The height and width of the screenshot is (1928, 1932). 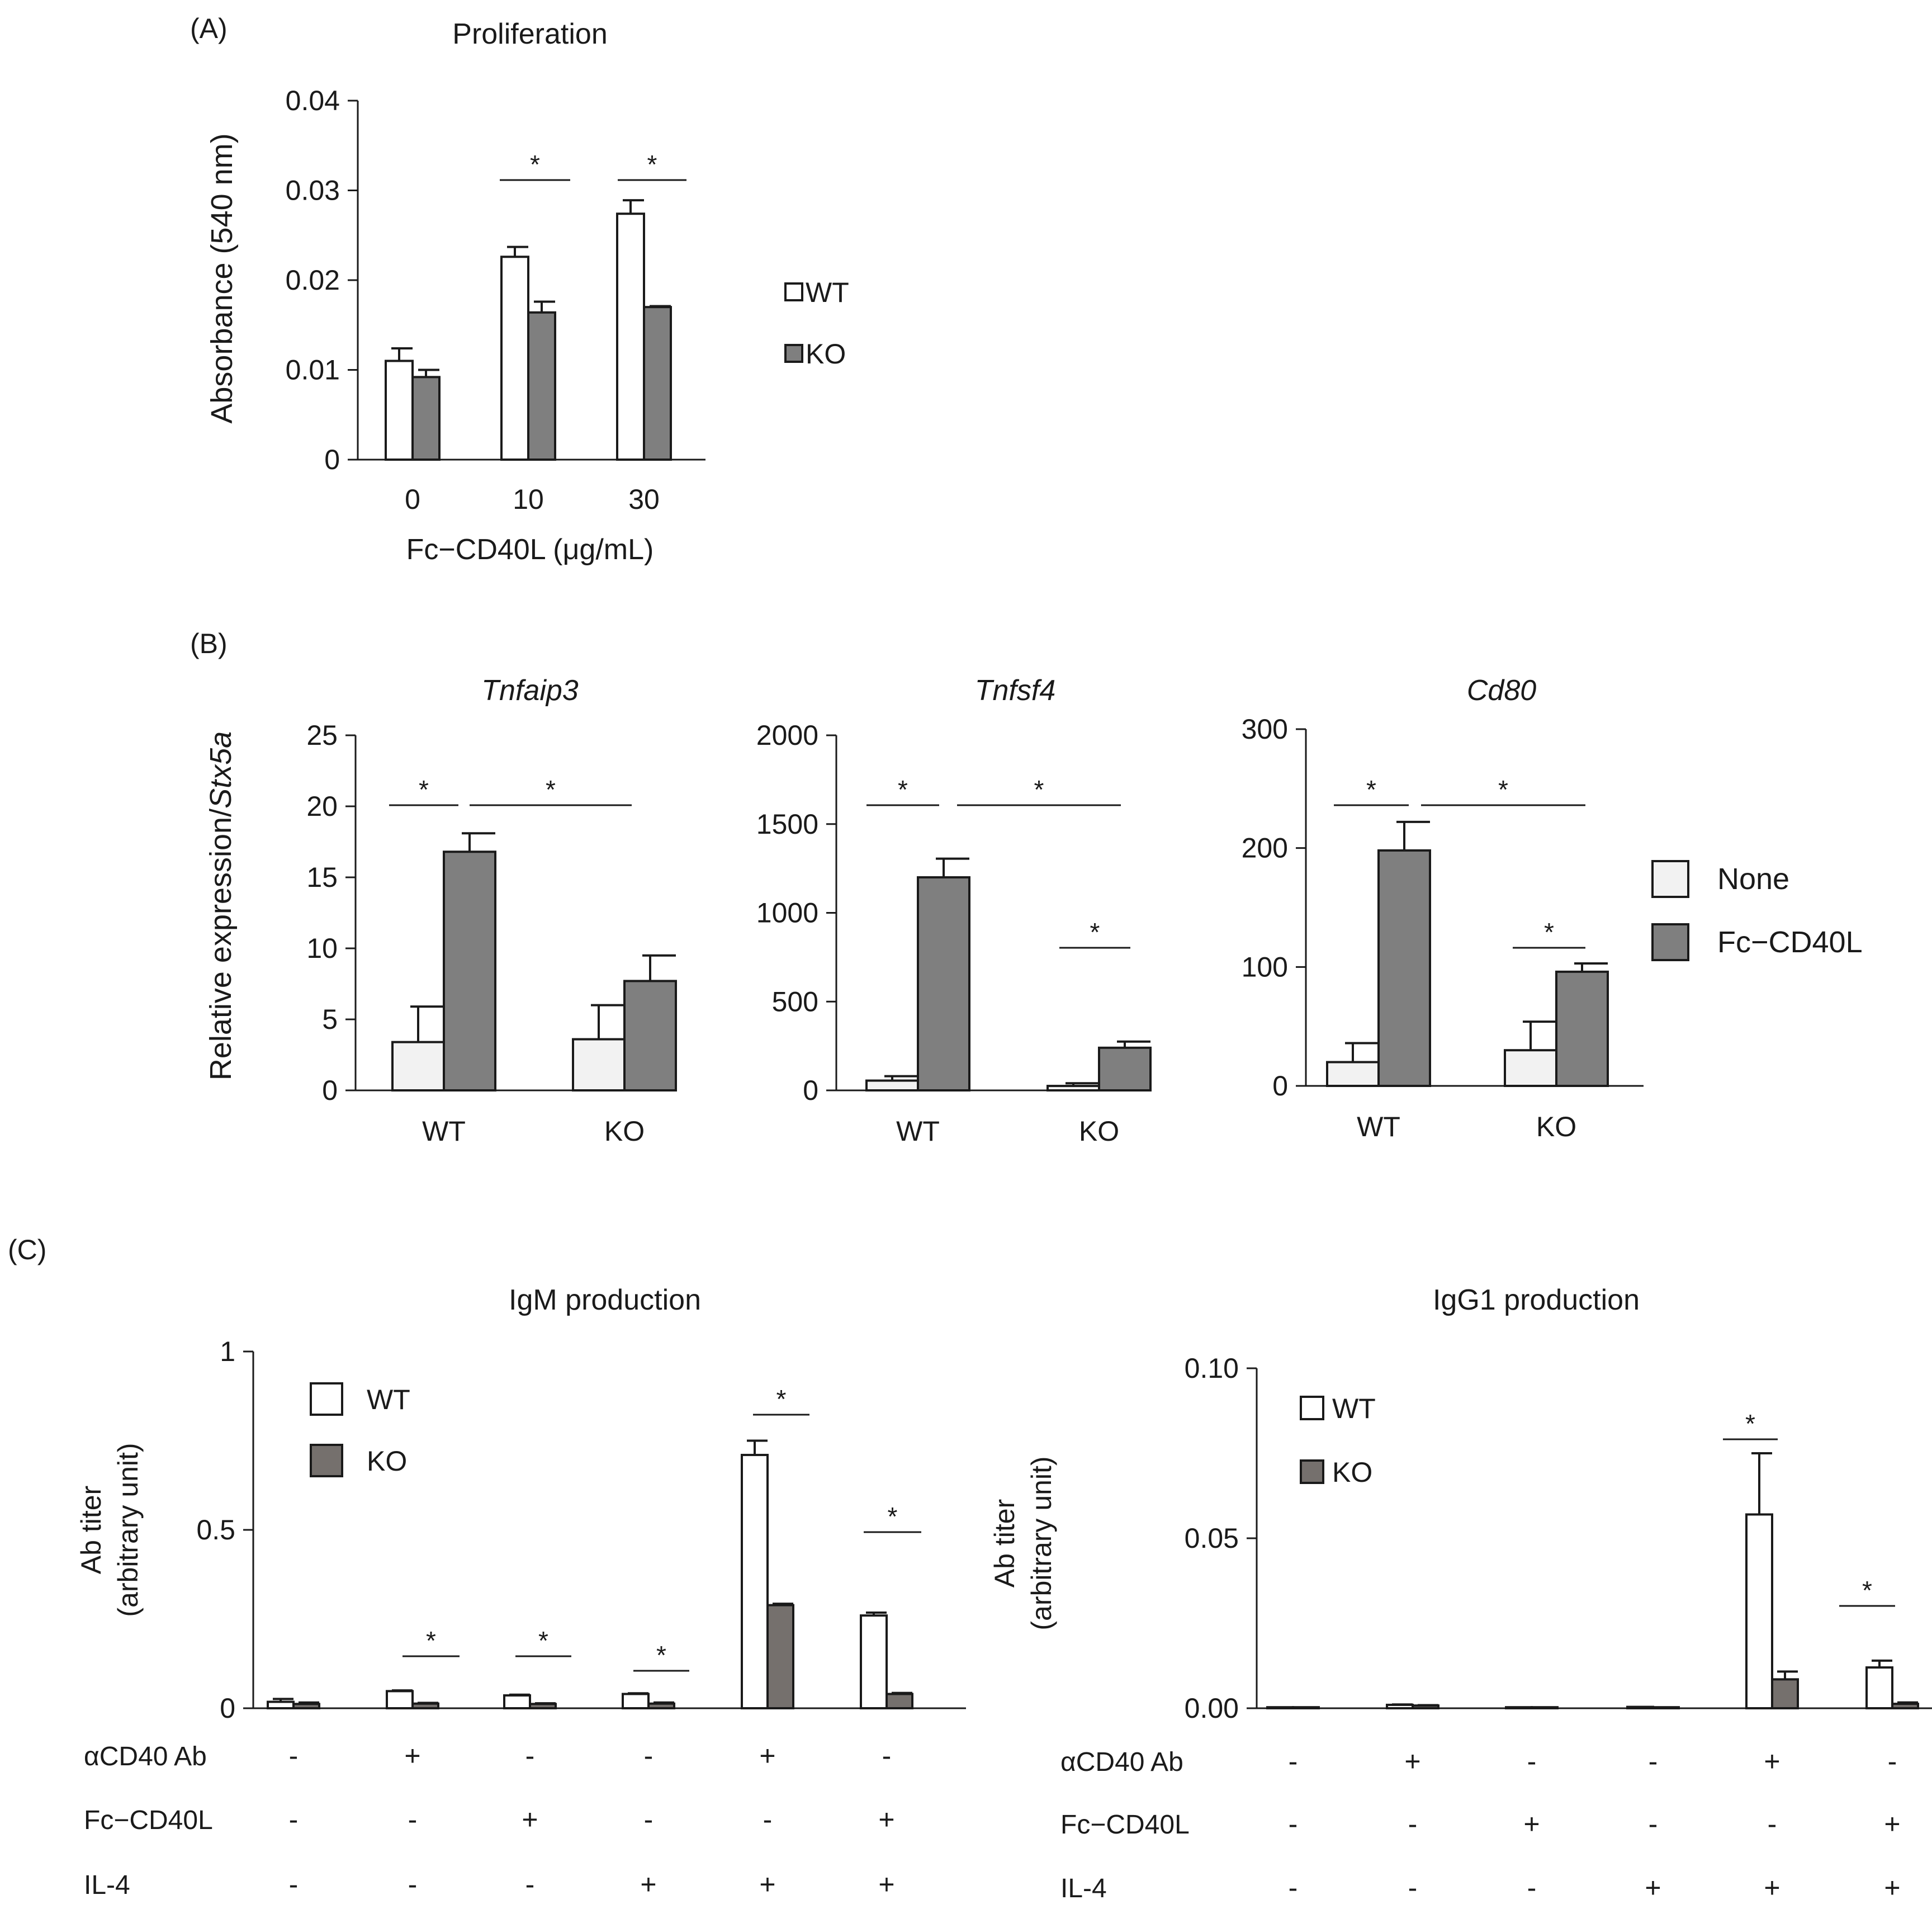 I want to click on igm-chart-title: IgM production, so click(x=605, y=1300).